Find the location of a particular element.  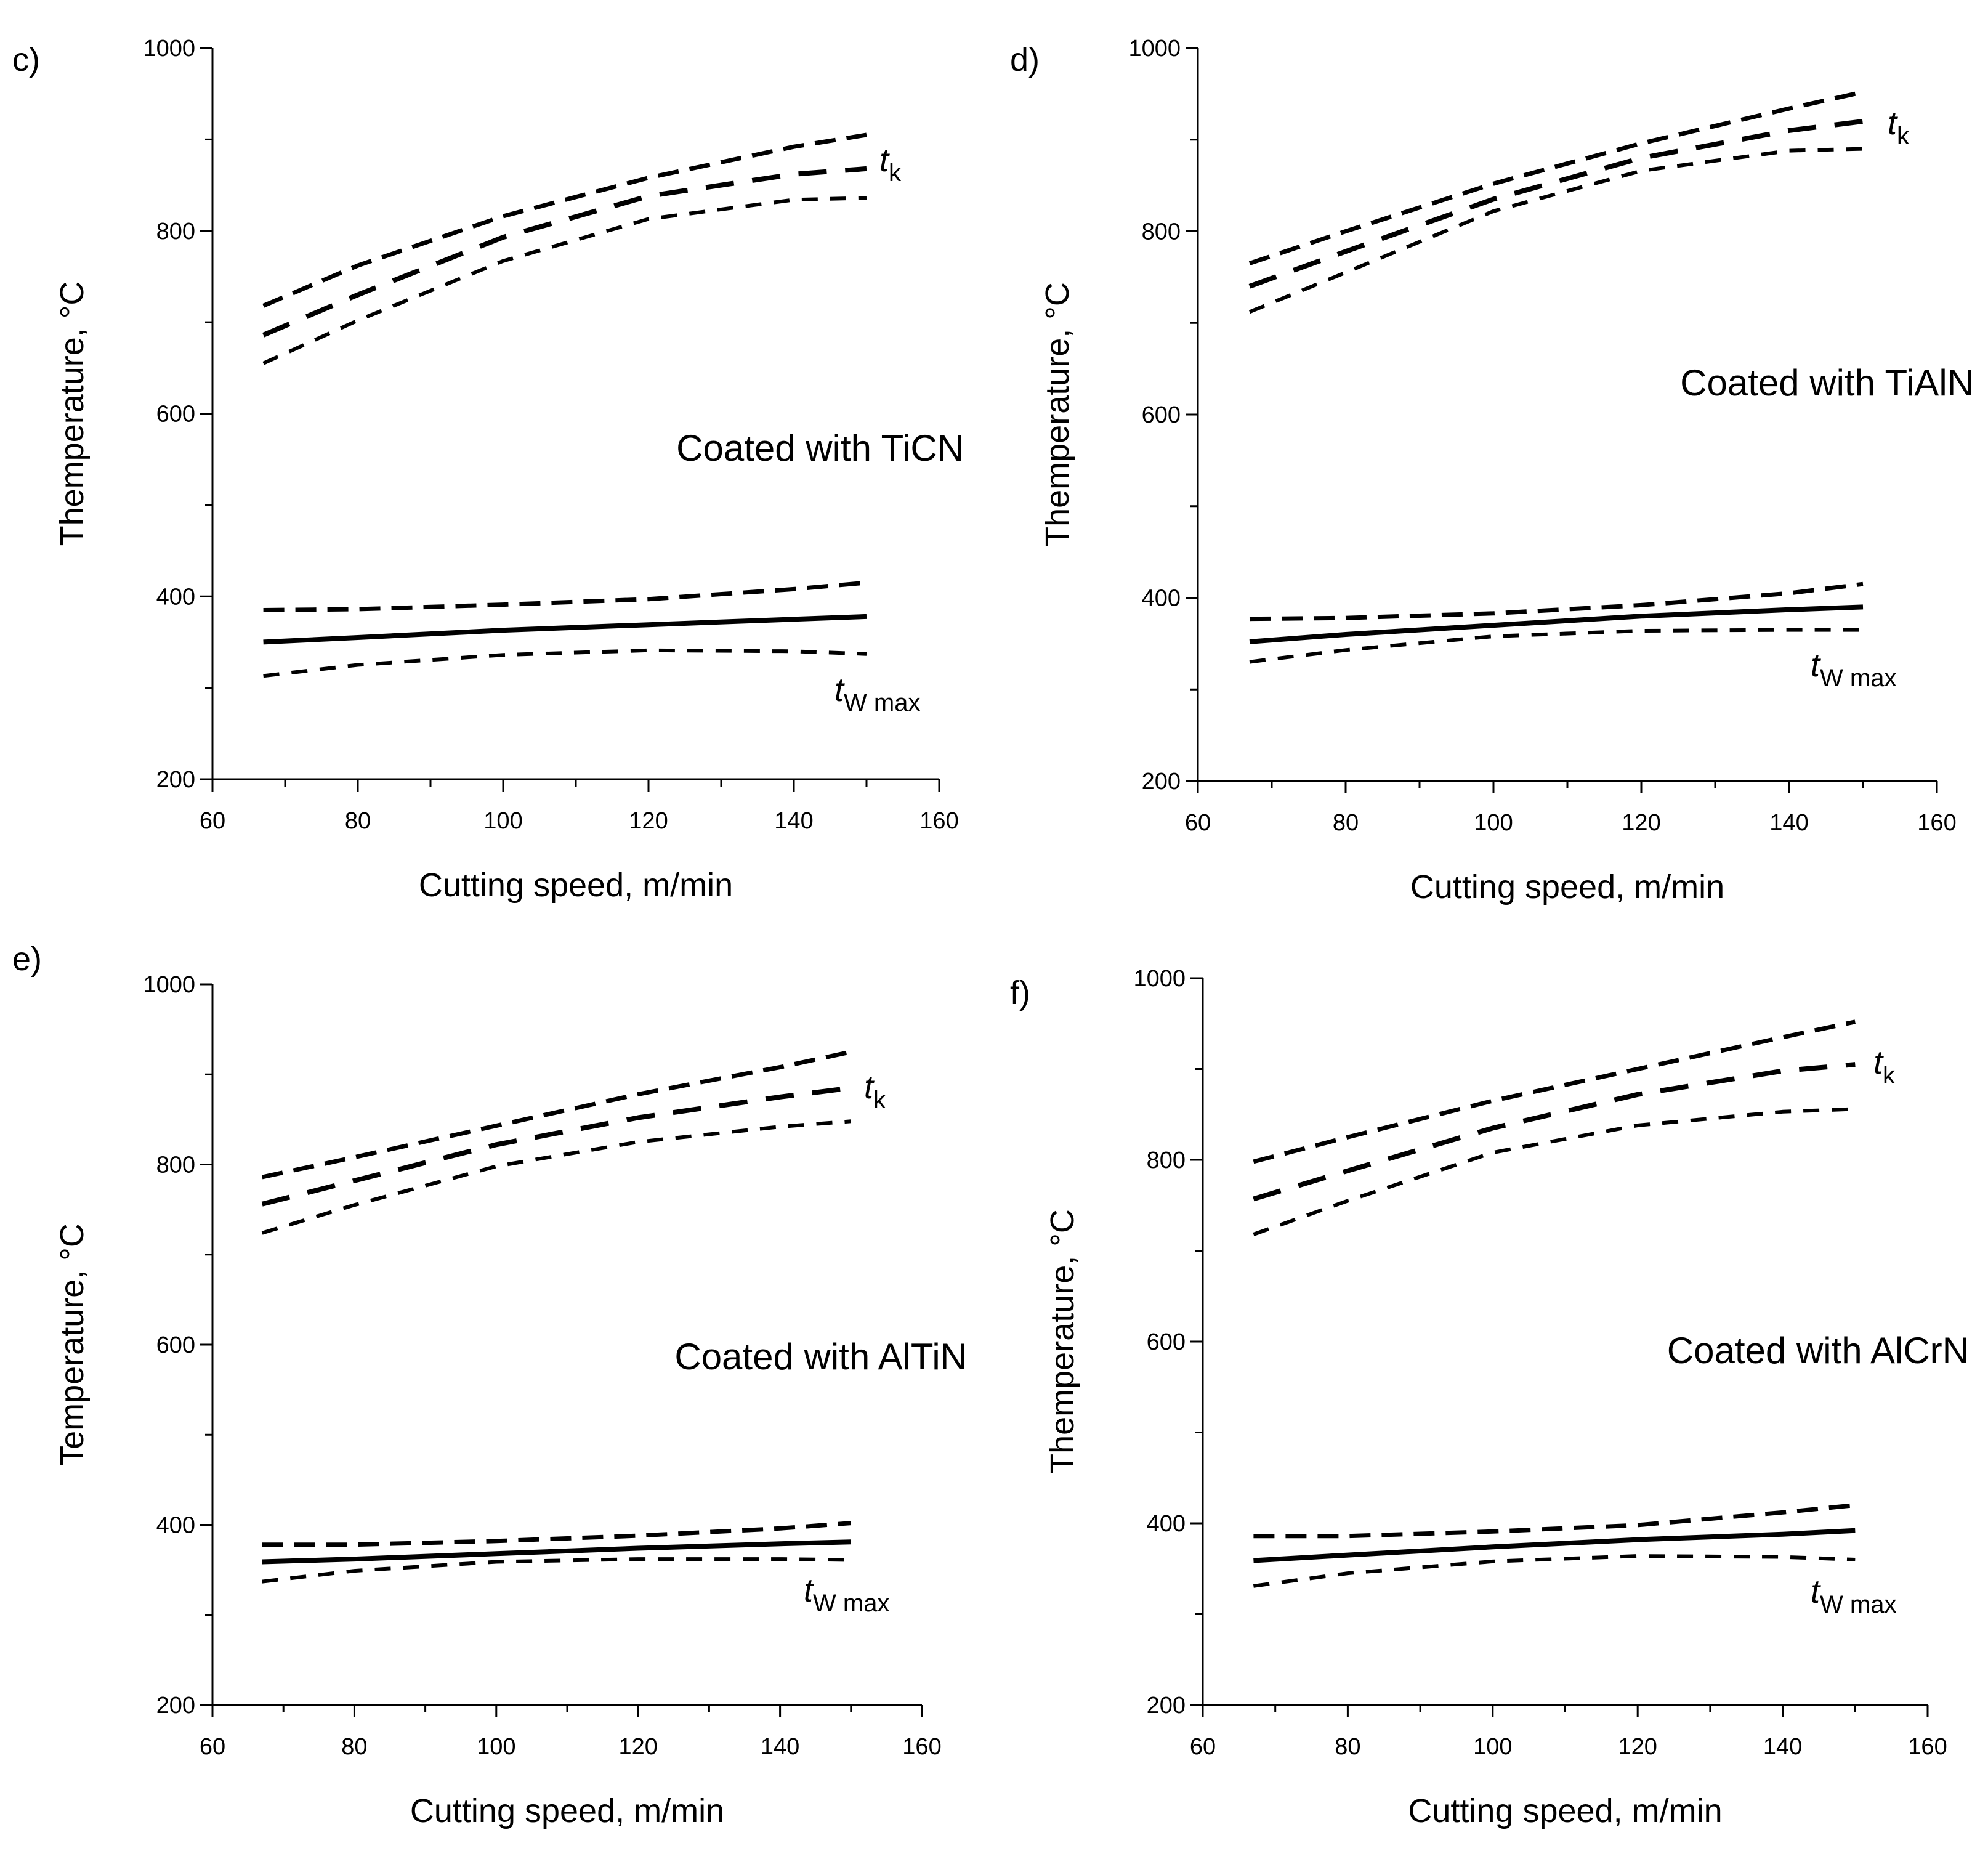

coating-annotation: Coated with TiCN is located at coordinates (820, 448).